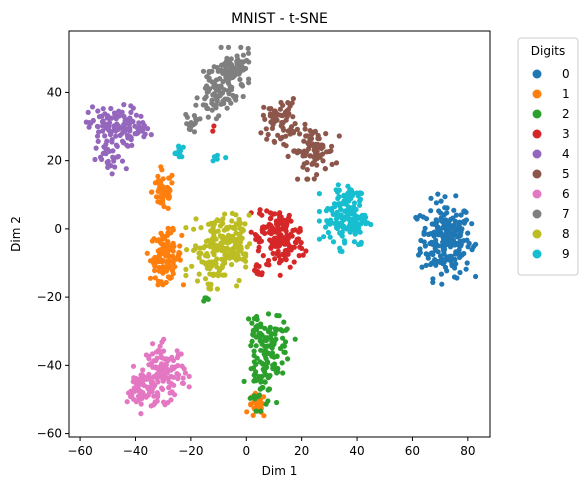 The height and width of the screenshot is (490, 587). Describe the element at coordinates (218, 251) in the screenshot. I see `series-8-points` at that location.